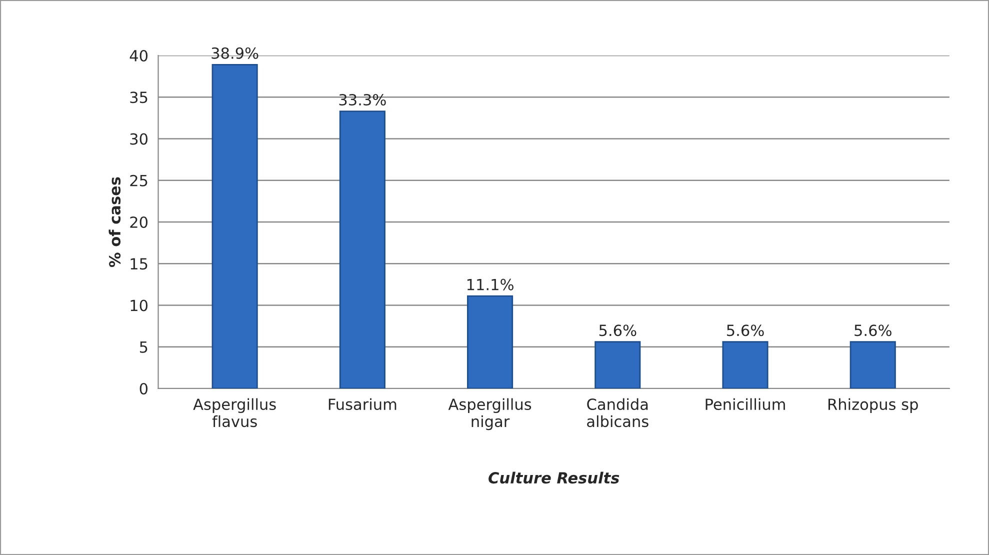 The height and width of the screenshot is (555, 989). I want to click on x-tick-label: Aspergillus nigar, so click(490, 414).